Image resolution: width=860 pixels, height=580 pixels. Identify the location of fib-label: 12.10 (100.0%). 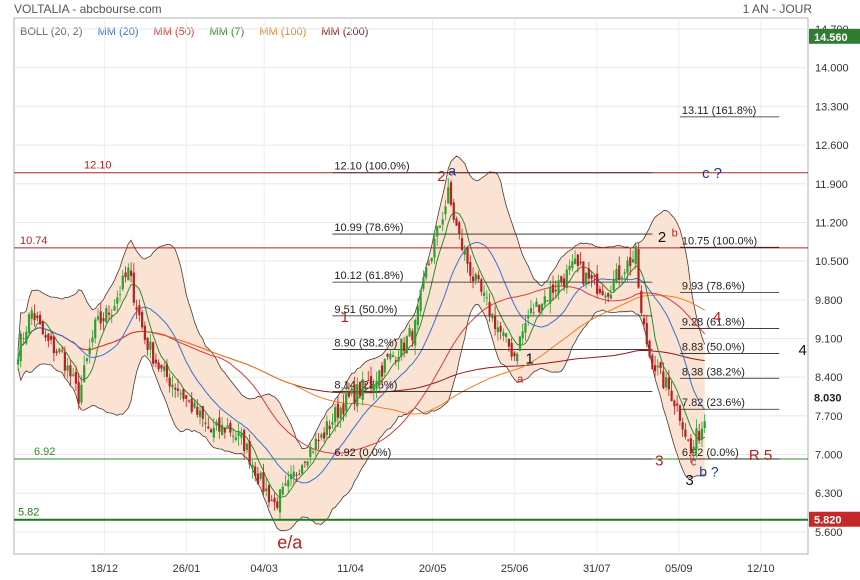
(371, 167).